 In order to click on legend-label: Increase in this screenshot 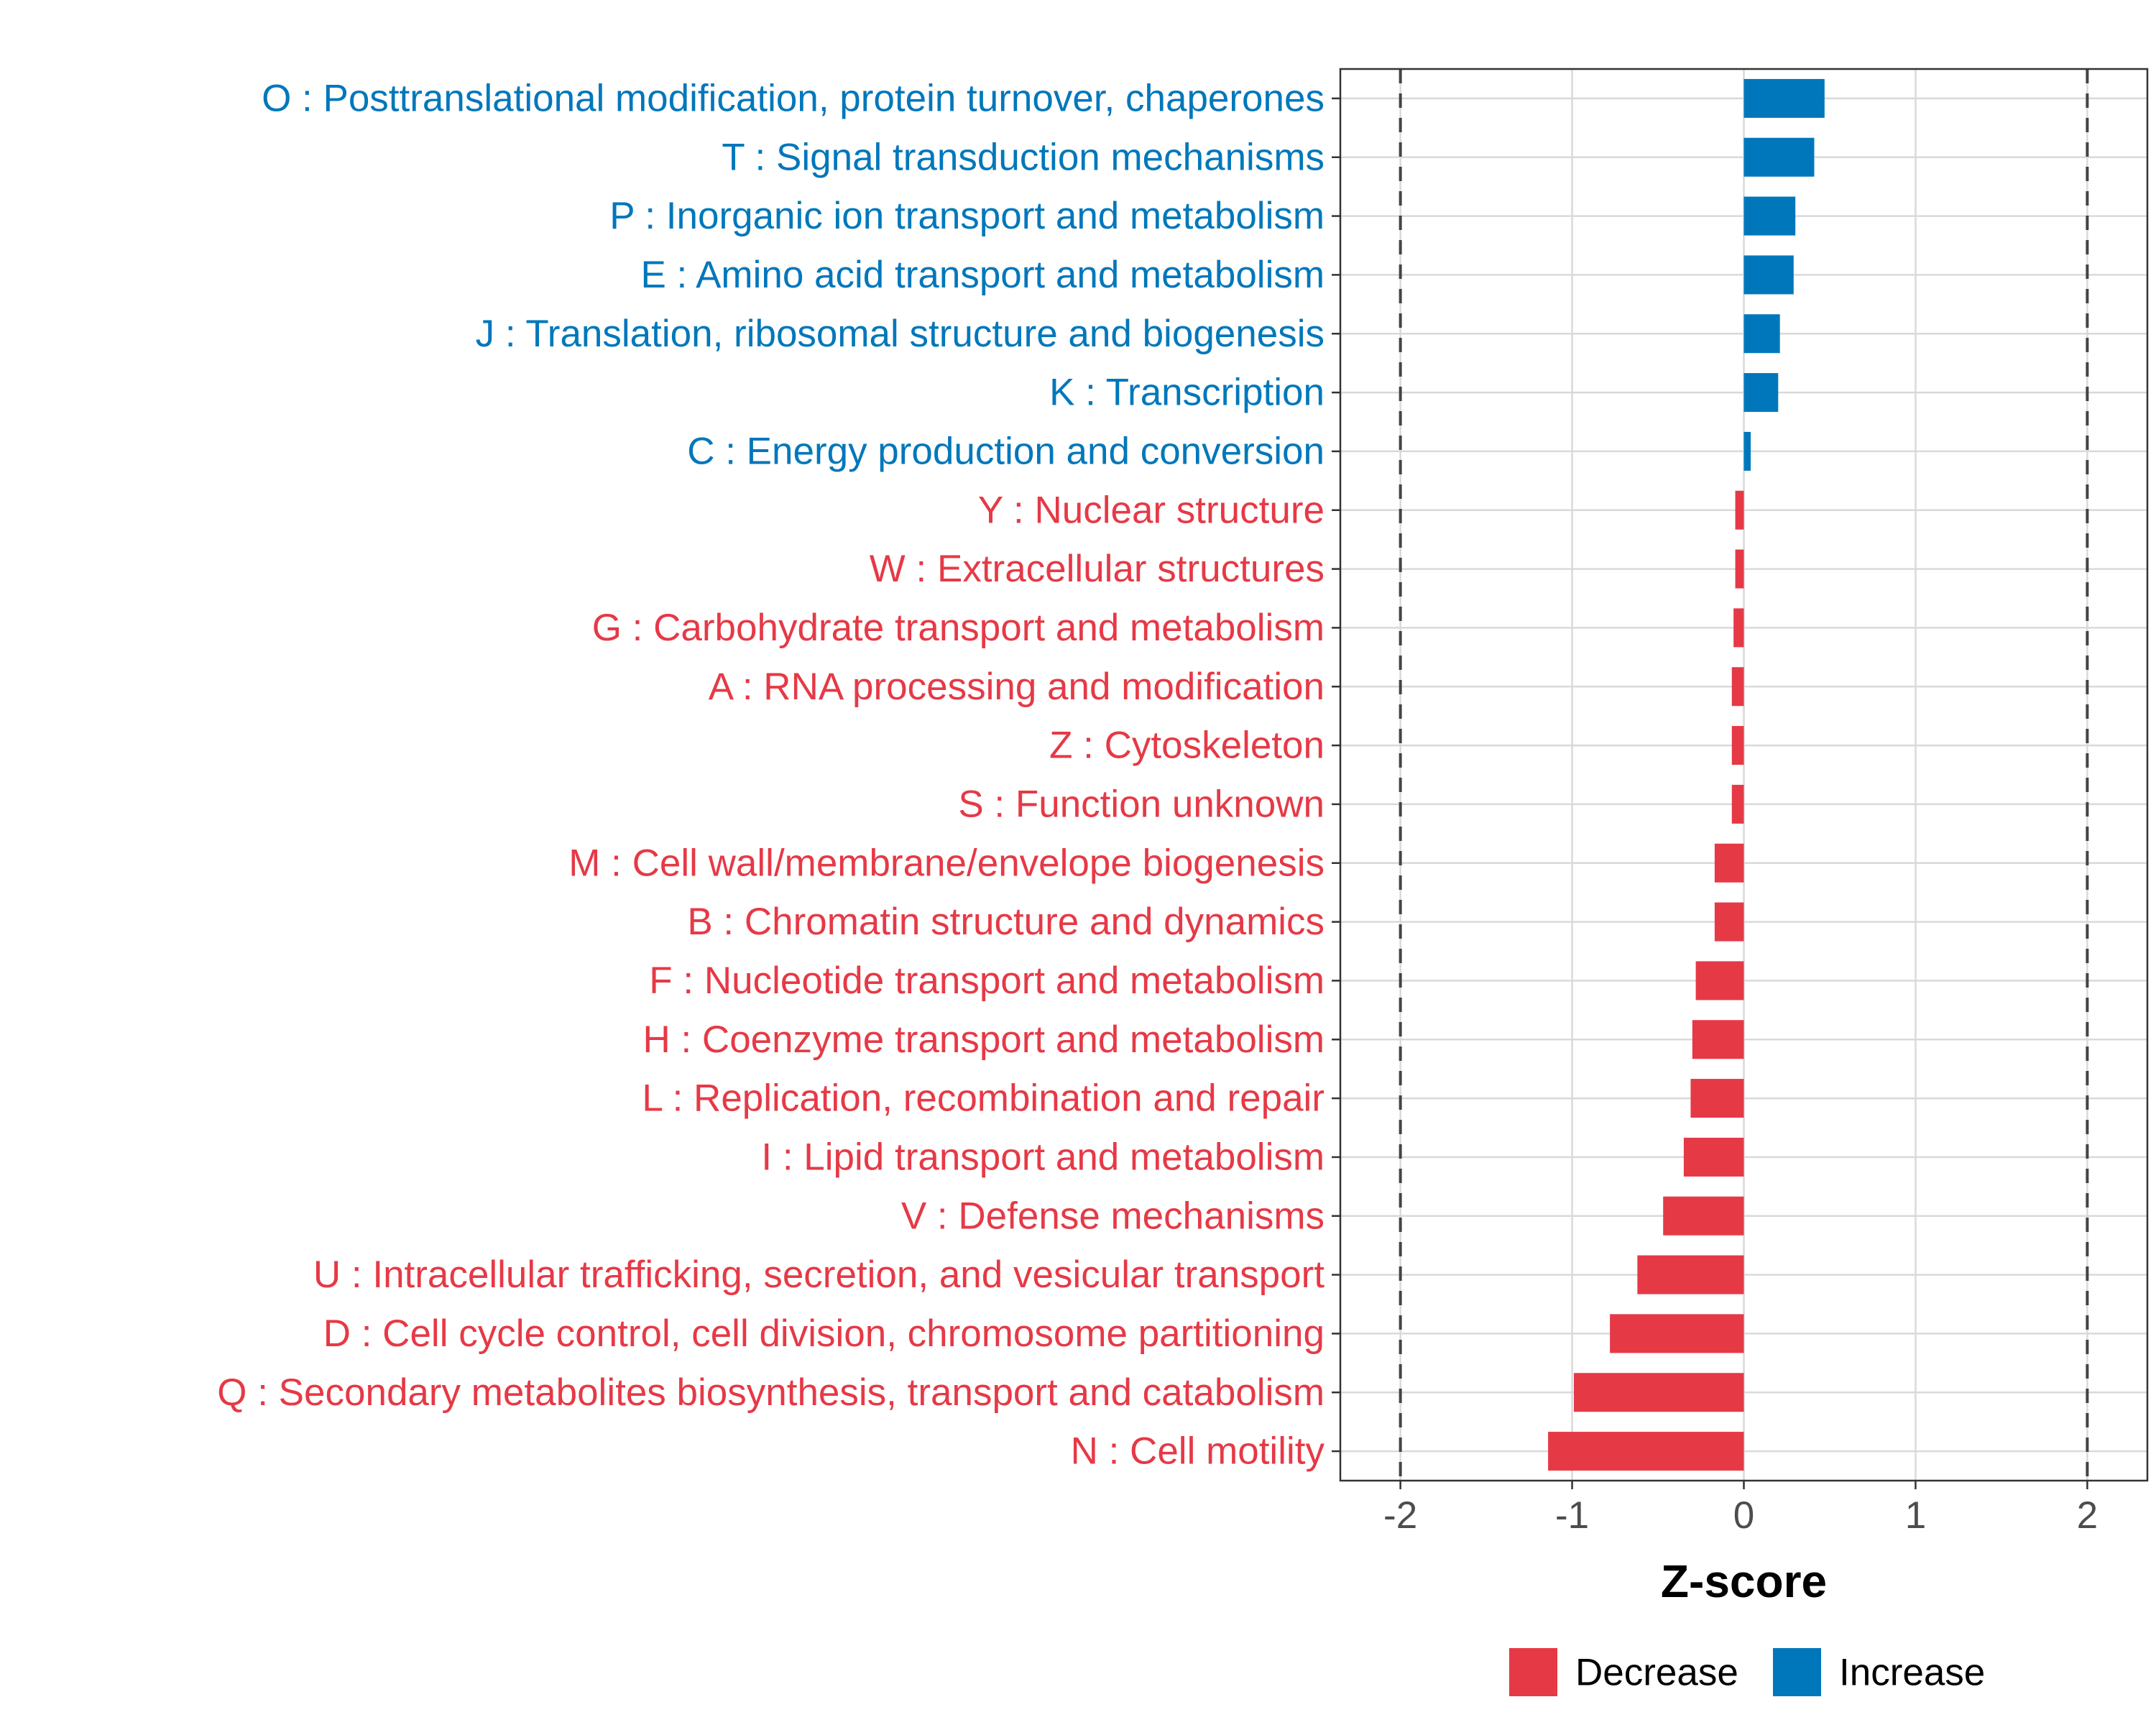, I will do `click(1912, 1673)`.